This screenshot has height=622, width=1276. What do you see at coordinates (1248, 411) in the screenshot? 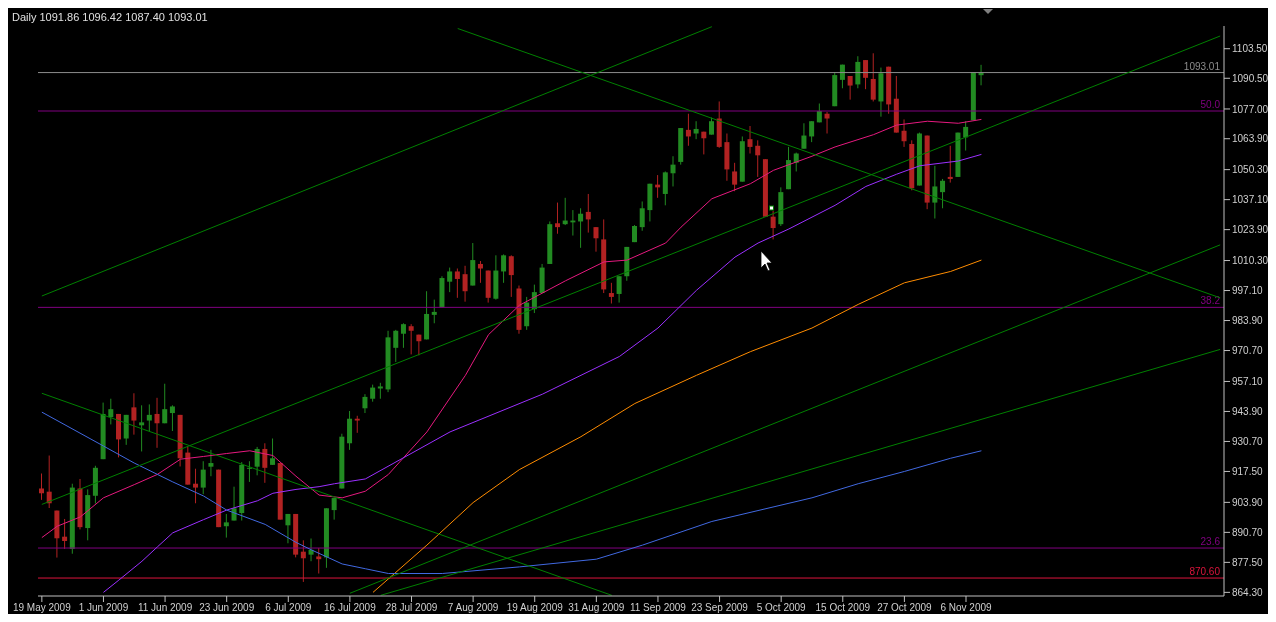
I see `y-tick-label: 943.90` at bounding box center [1248, 411].